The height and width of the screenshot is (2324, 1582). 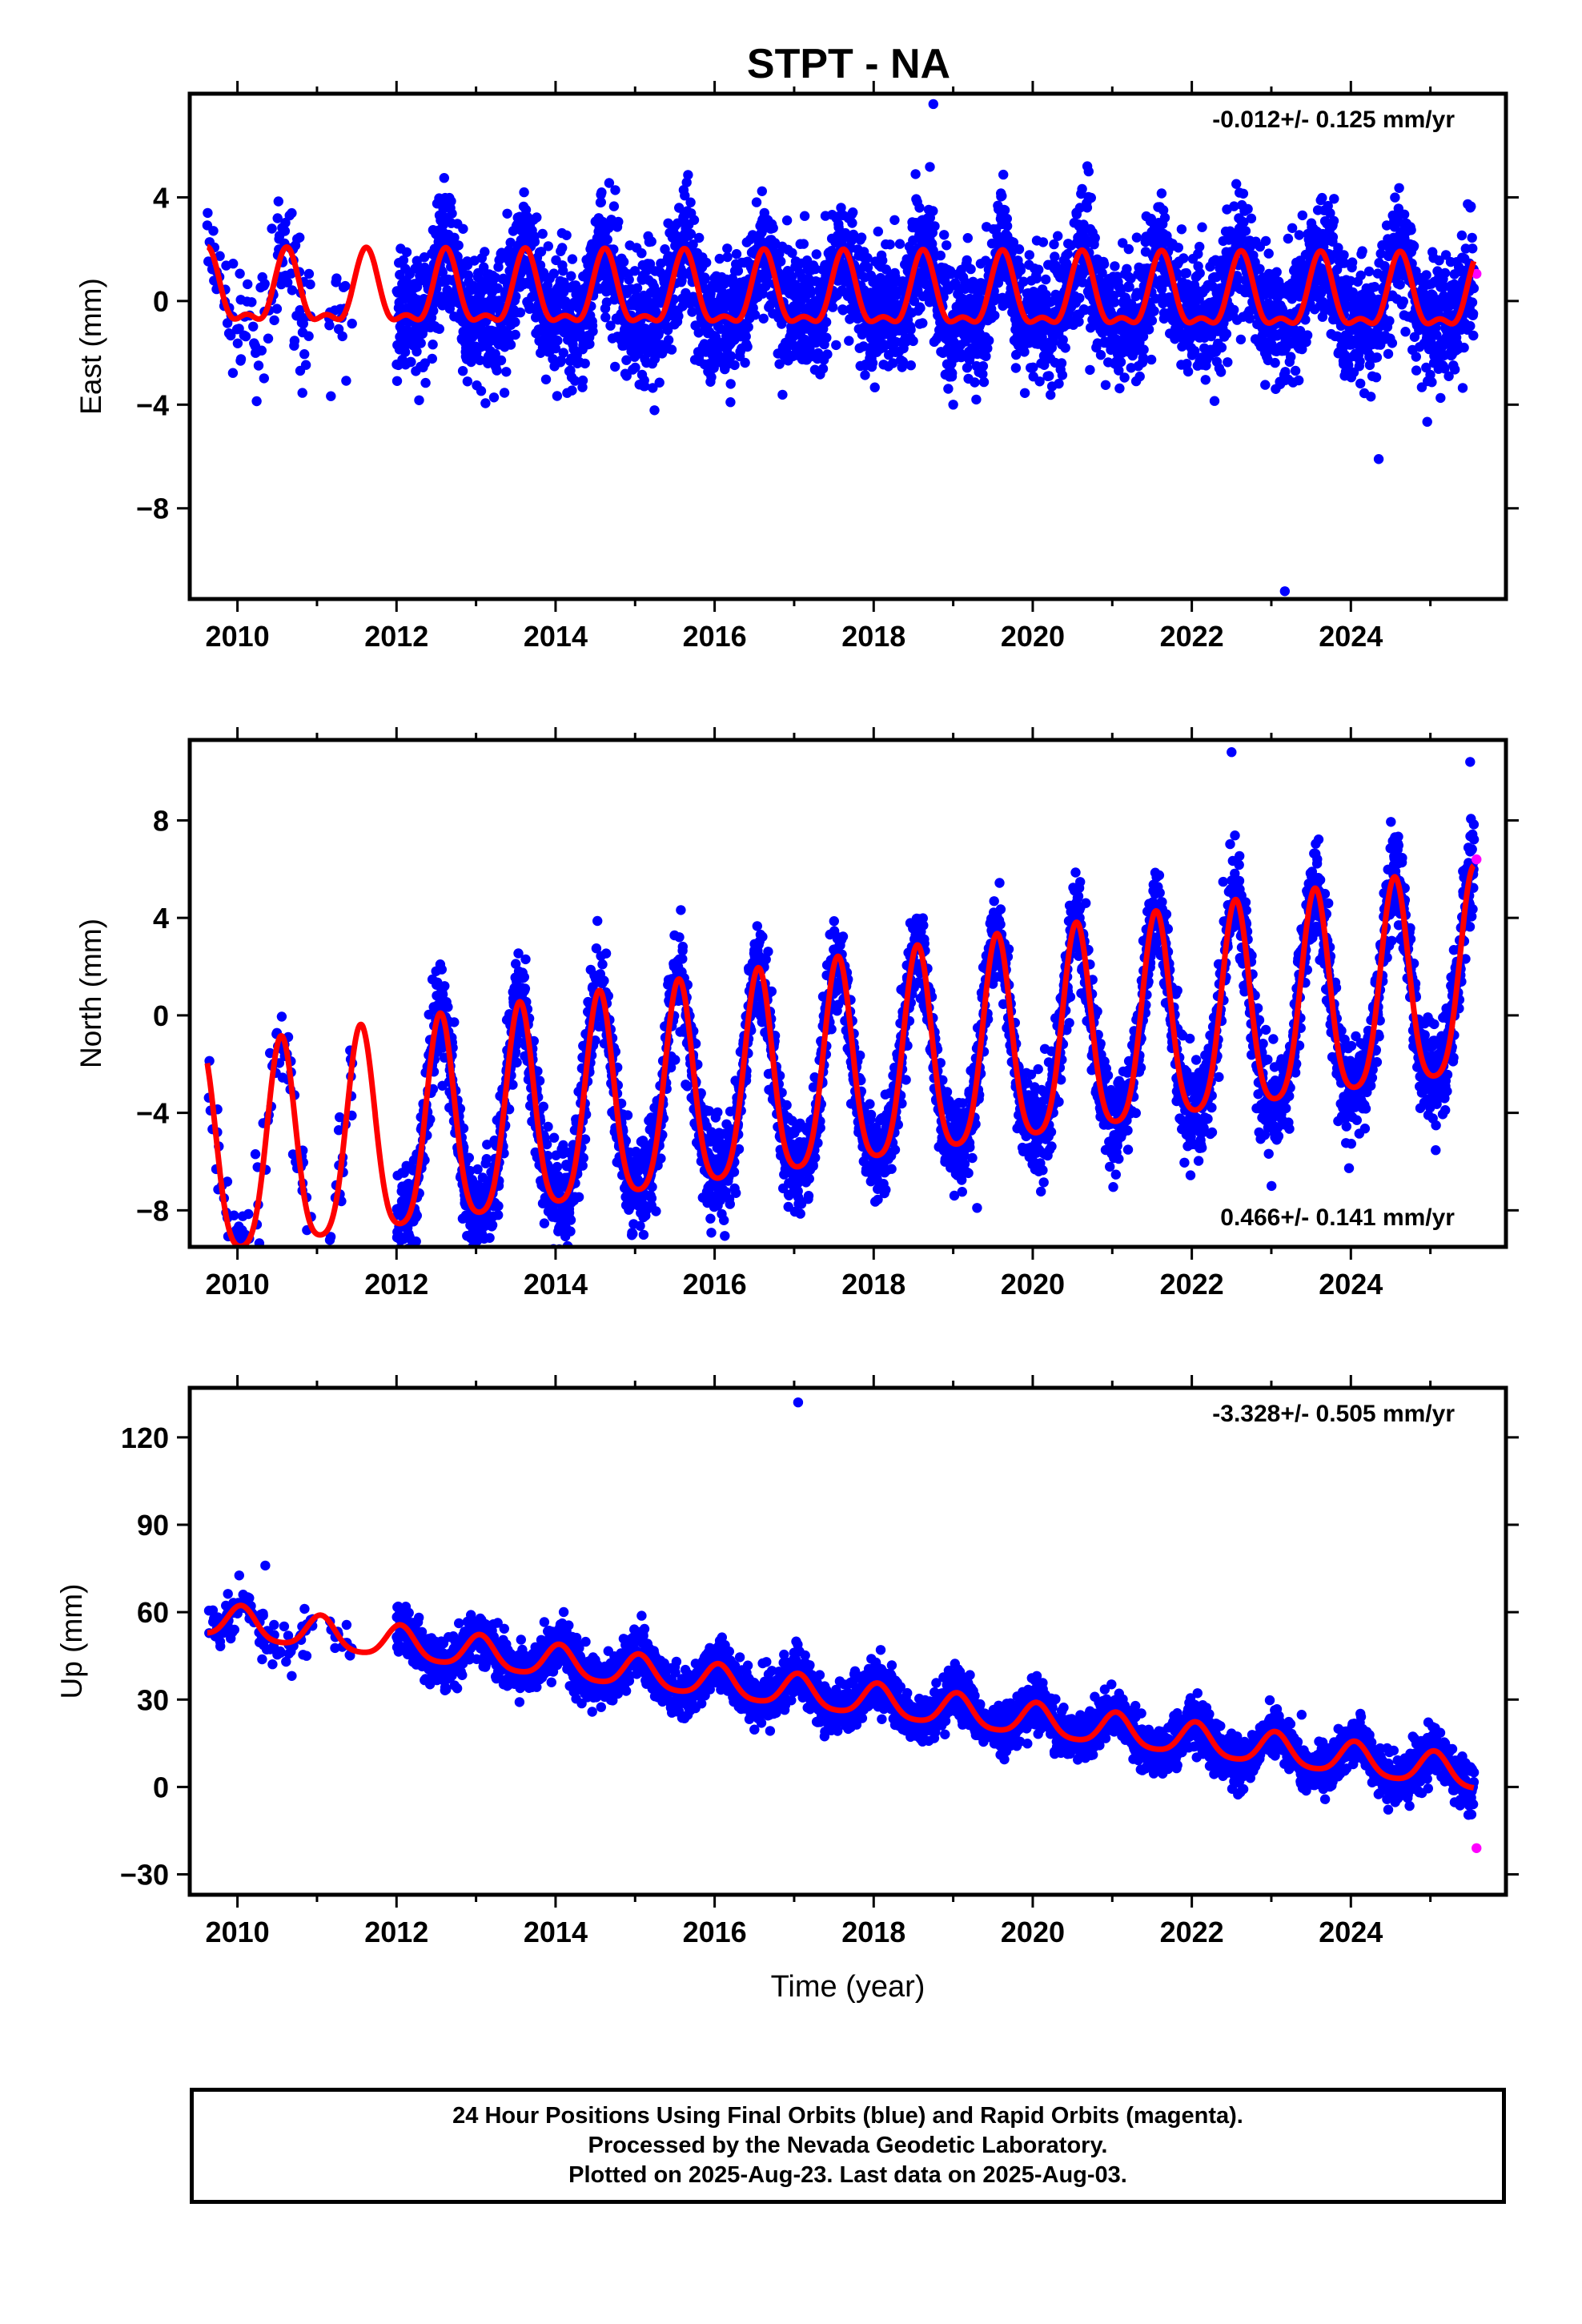 I want to click on x-tick-label: 2024, so click(x=1351, y=636).